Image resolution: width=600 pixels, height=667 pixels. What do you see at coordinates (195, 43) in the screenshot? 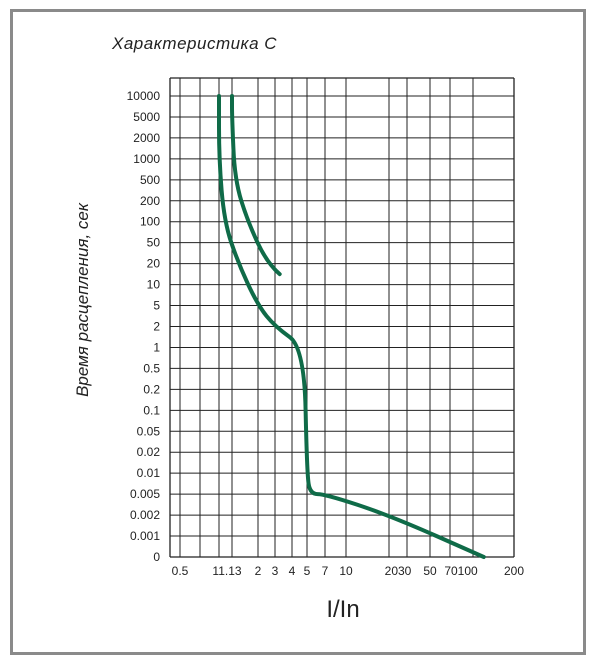
I see `chart-title: Характеристика C` at bounding box center [195, 43].